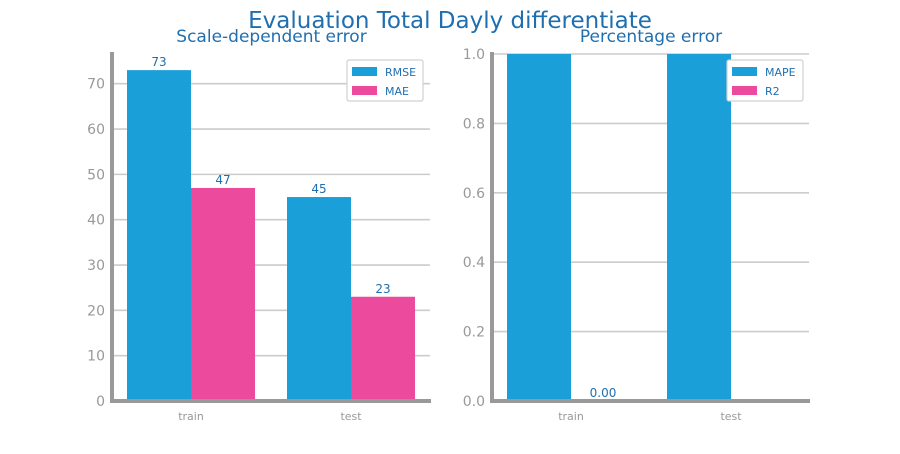 This screenshot has width=900, height=454. Describe the element at coordinates (96, 221) in the screenshot. I see `y-tick-label: 40` at that location.